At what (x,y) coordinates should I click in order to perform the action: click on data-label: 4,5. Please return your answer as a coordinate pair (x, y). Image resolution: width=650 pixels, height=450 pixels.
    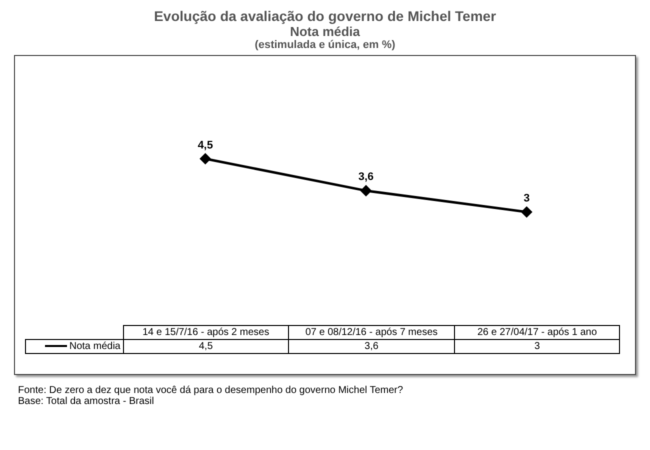
    Looking at the image, I should click on (206, 347).